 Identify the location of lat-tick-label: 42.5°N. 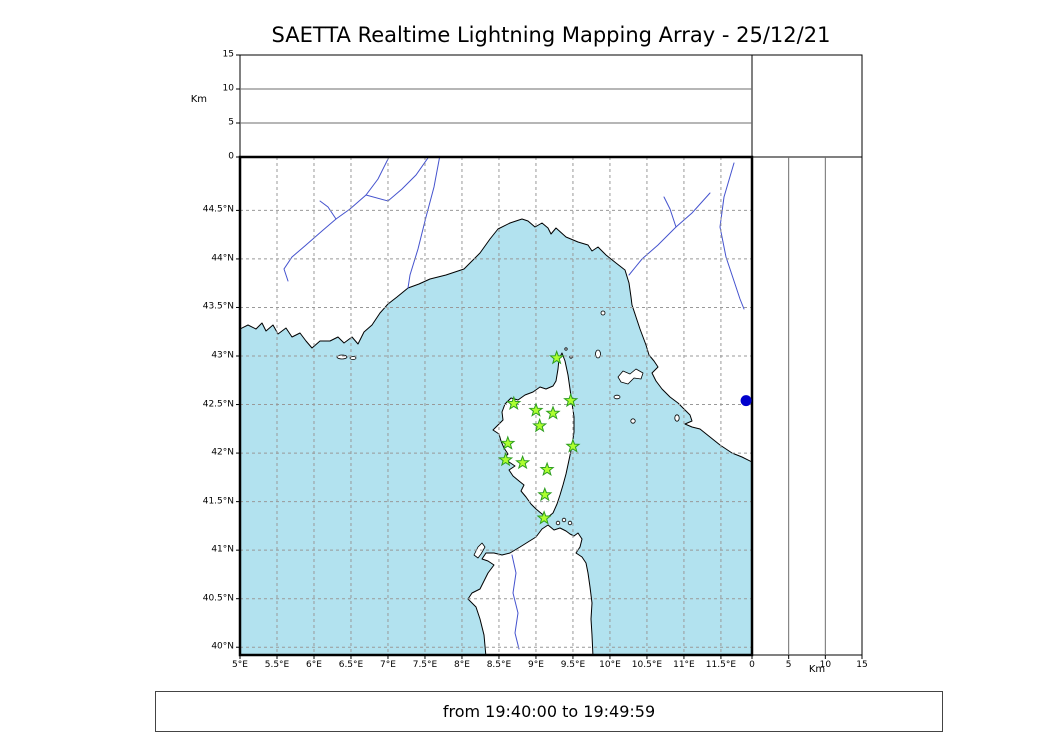
(218, 404).